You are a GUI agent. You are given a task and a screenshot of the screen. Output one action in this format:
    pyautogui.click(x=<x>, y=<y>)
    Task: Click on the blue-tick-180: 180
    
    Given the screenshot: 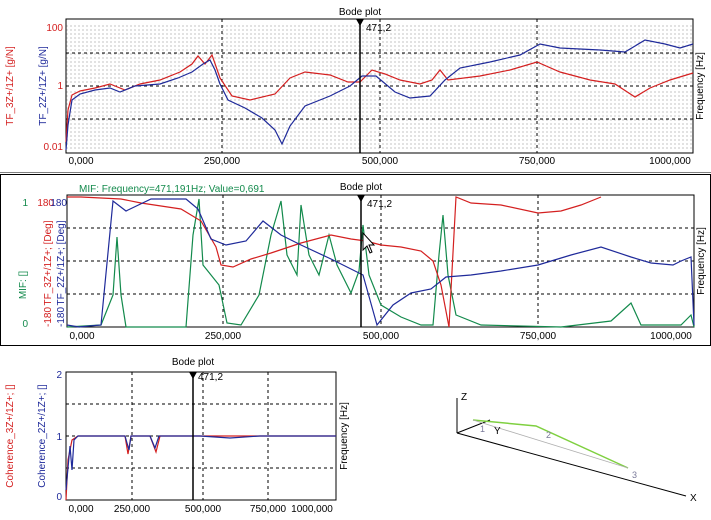 What is the action you would take?
    pyautogui.click(x=58, y=203)
    